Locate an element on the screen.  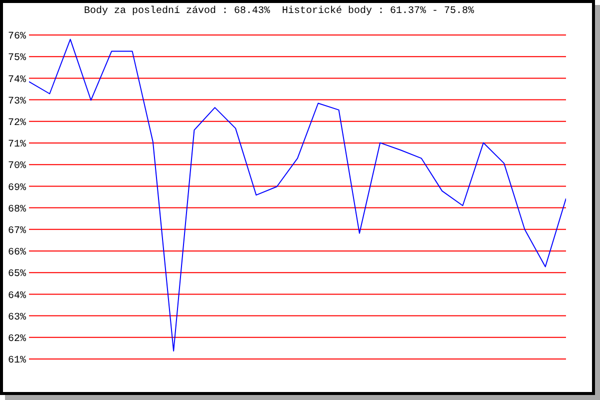
y-tick-label: 65% is located at coordinates (17, 274).